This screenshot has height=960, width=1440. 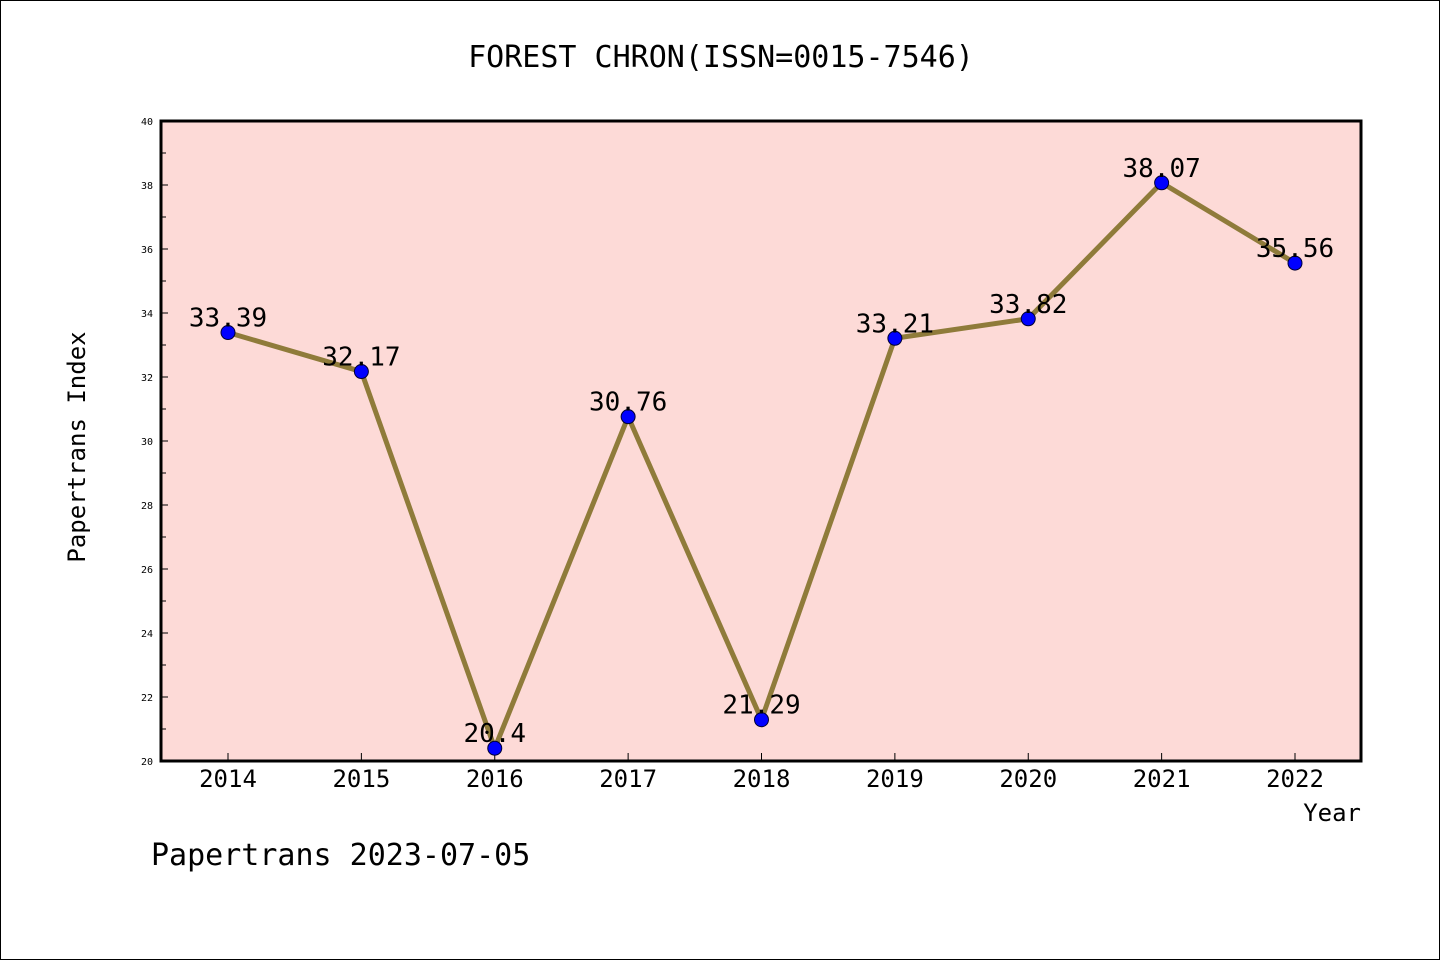 I want to click on y-tick-label: 20, so click(x=147, y=762).